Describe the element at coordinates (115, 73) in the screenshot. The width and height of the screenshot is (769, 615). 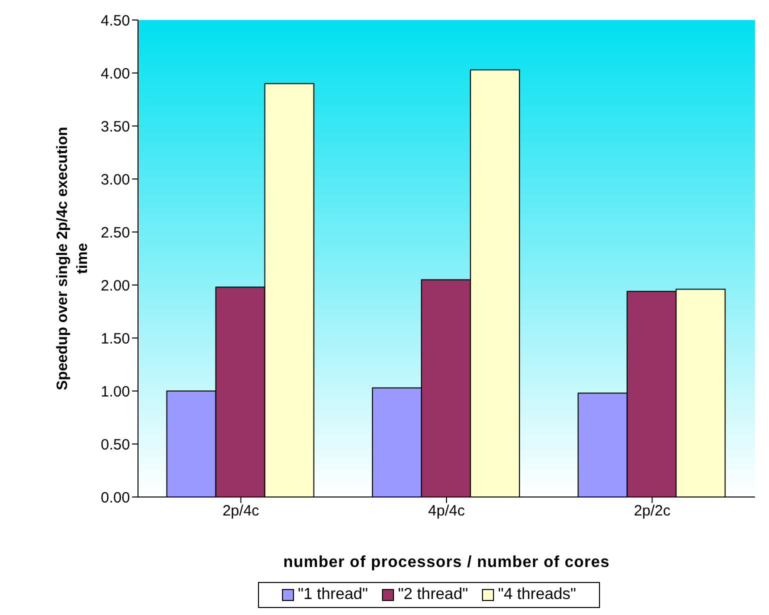
I see `y-tick-label: 4.00` at that location.